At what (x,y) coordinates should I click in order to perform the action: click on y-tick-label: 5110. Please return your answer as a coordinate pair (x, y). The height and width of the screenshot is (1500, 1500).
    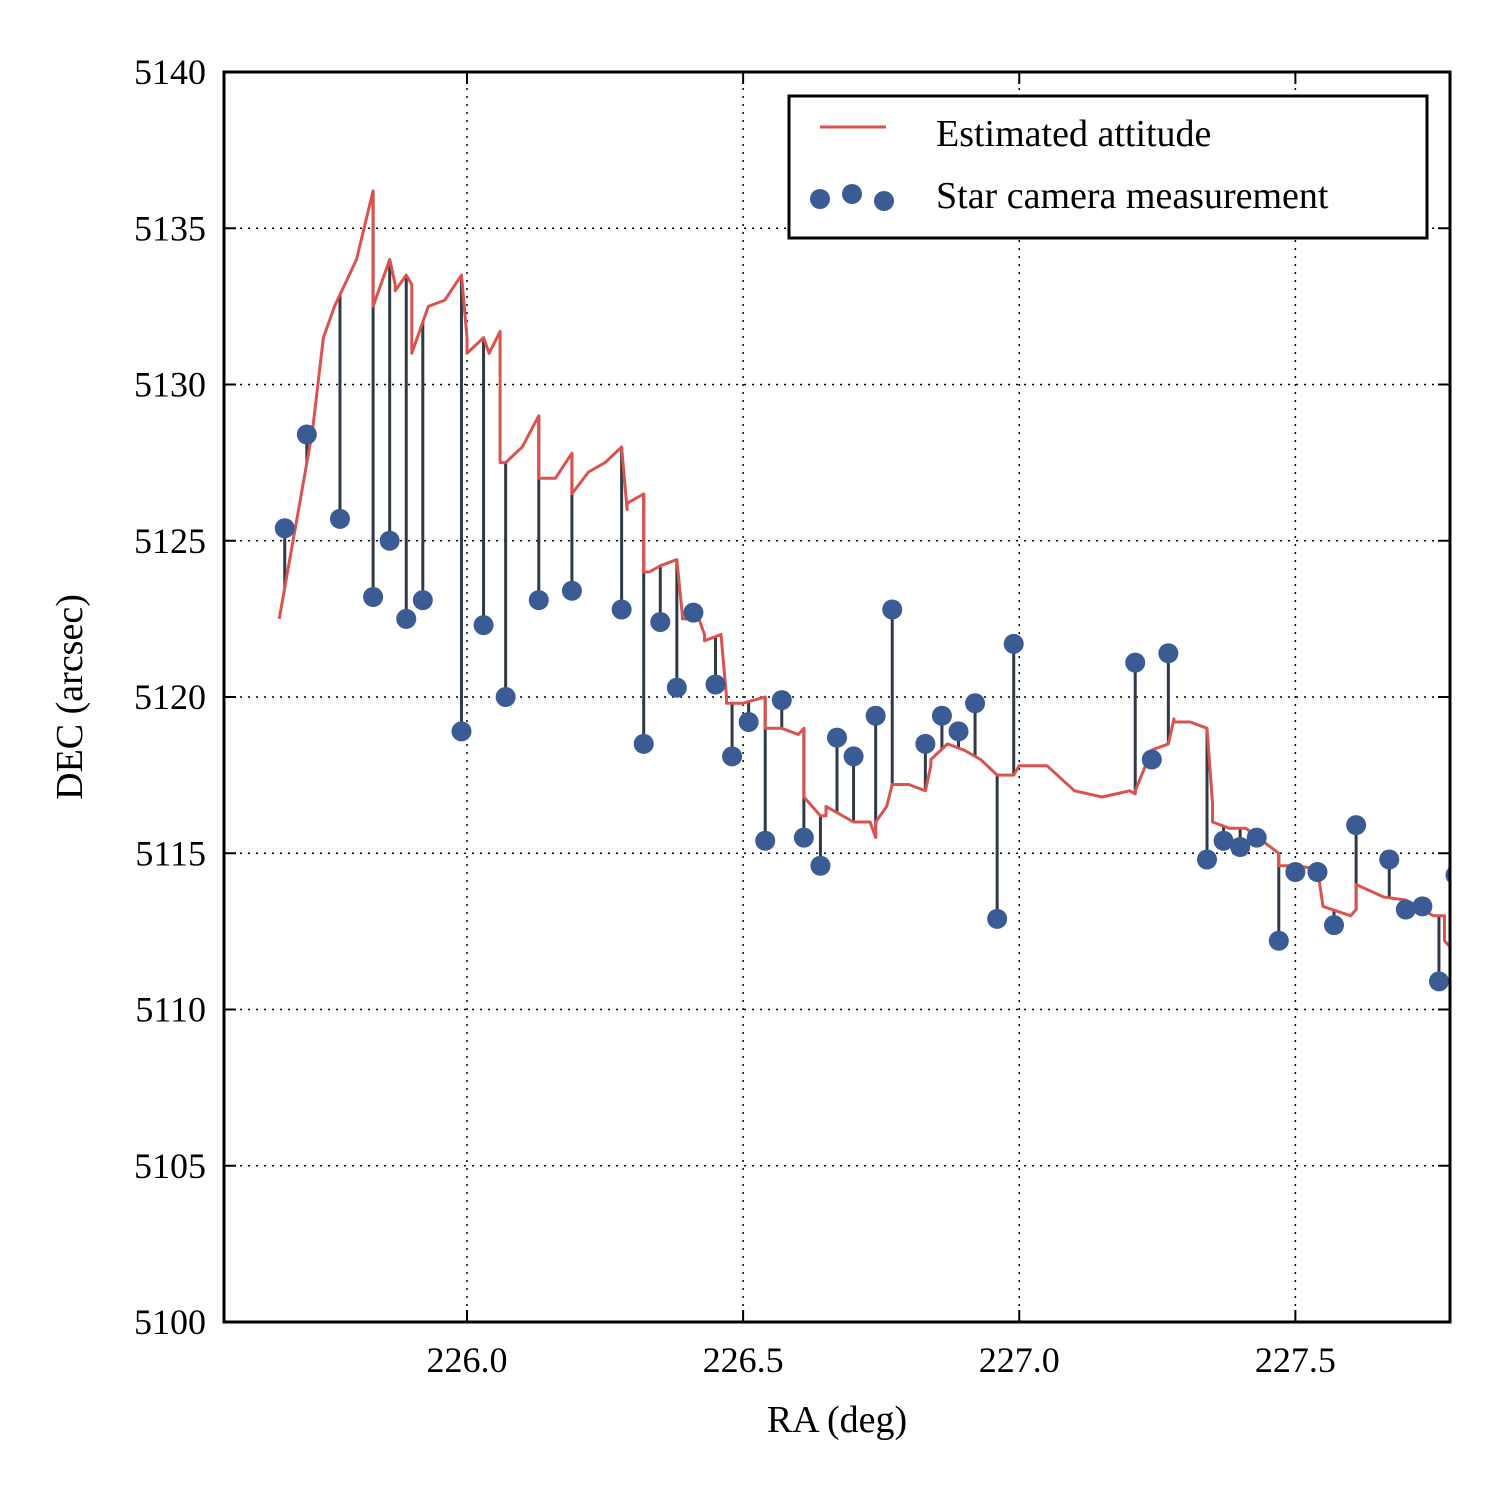
    Looking at the image, I should click on (170, 1010).